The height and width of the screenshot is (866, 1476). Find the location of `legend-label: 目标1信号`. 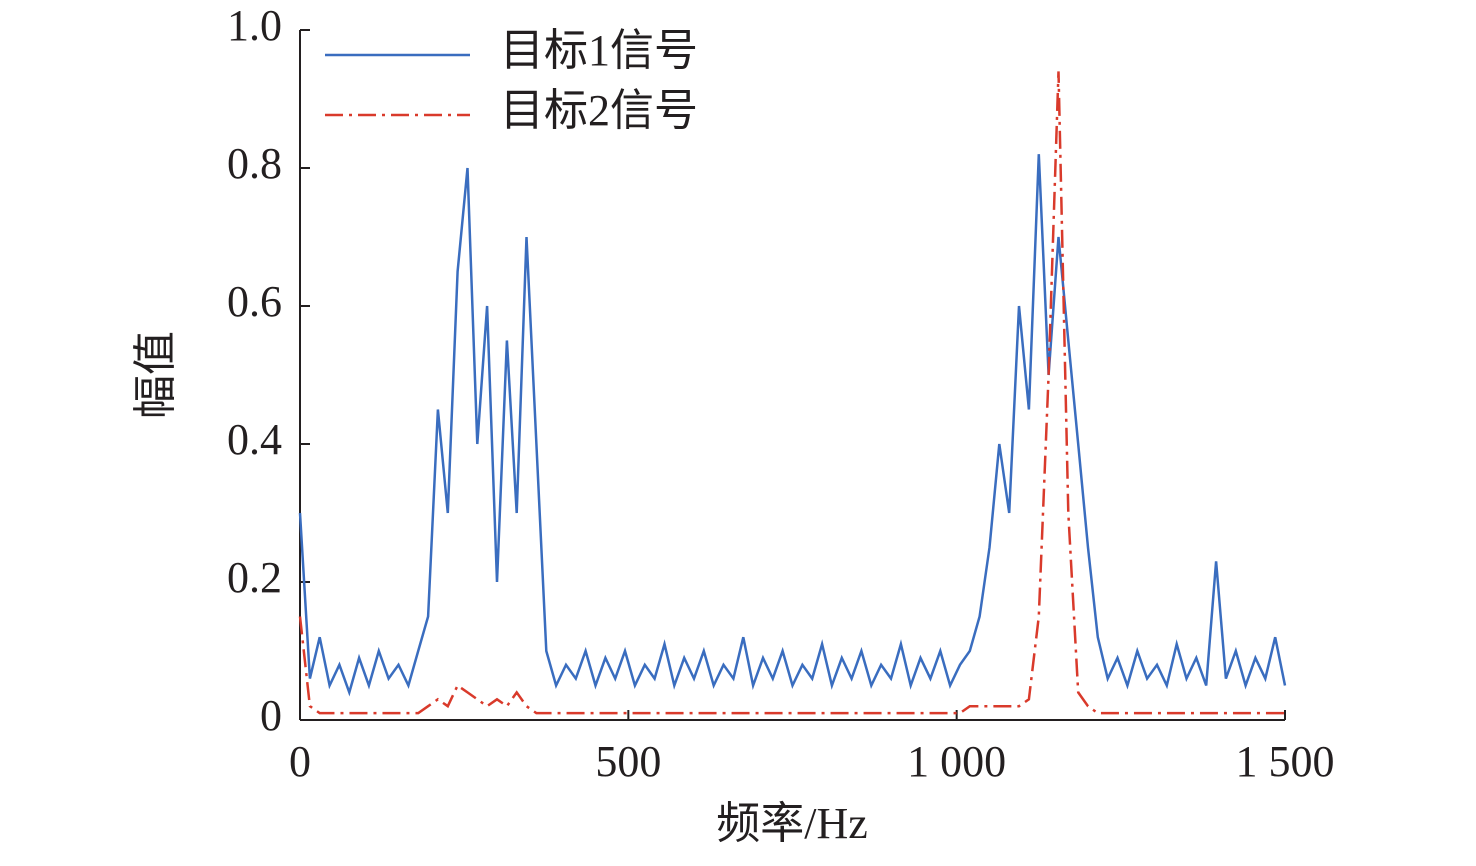

legend-label: 目标1信号 is located at coordinates (599, 50).